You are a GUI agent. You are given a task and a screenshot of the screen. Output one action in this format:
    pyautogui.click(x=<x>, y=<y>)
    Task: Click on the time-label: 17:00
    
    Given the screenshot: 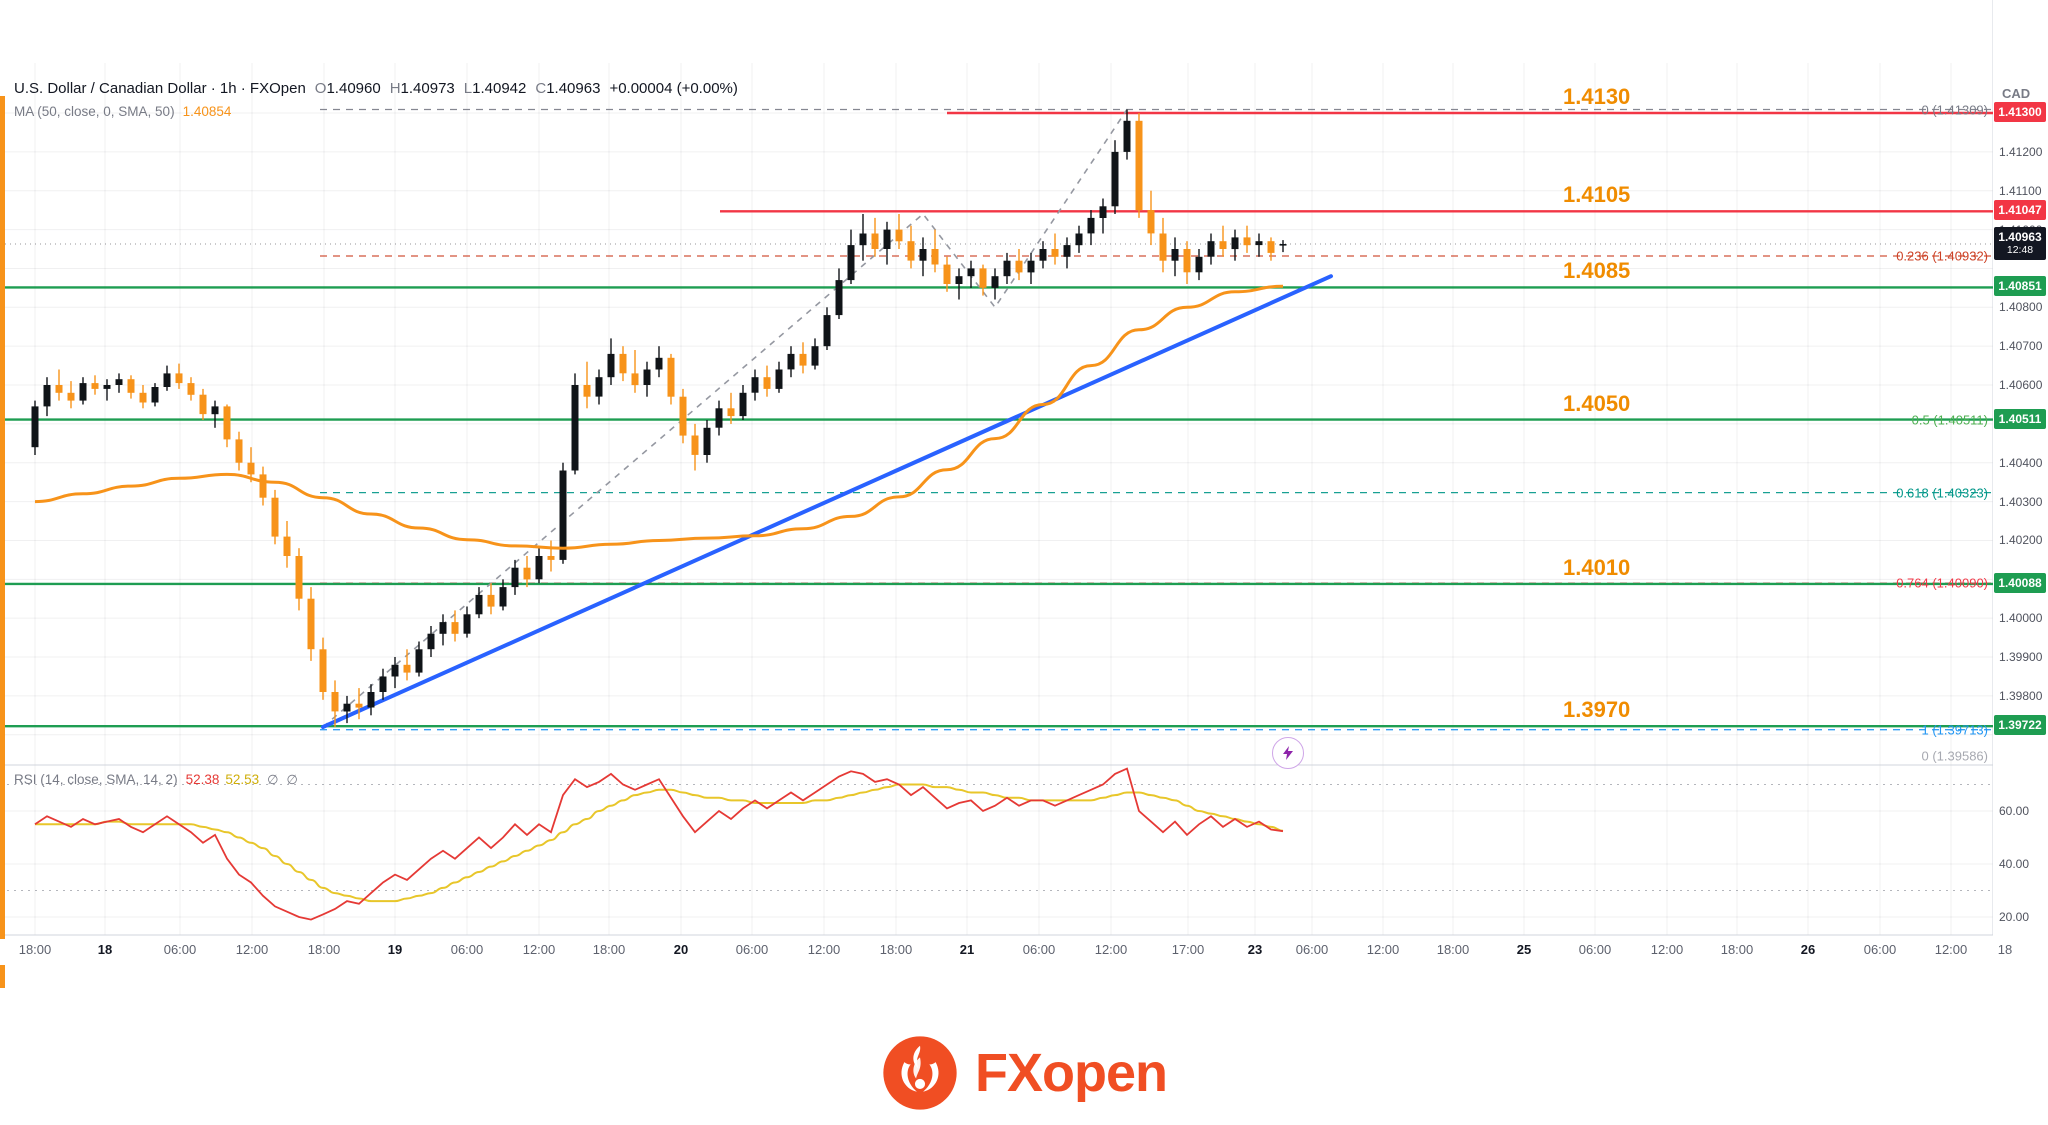 What is the action you would take?
    pyautogui.click(x=1188, y=949)
    